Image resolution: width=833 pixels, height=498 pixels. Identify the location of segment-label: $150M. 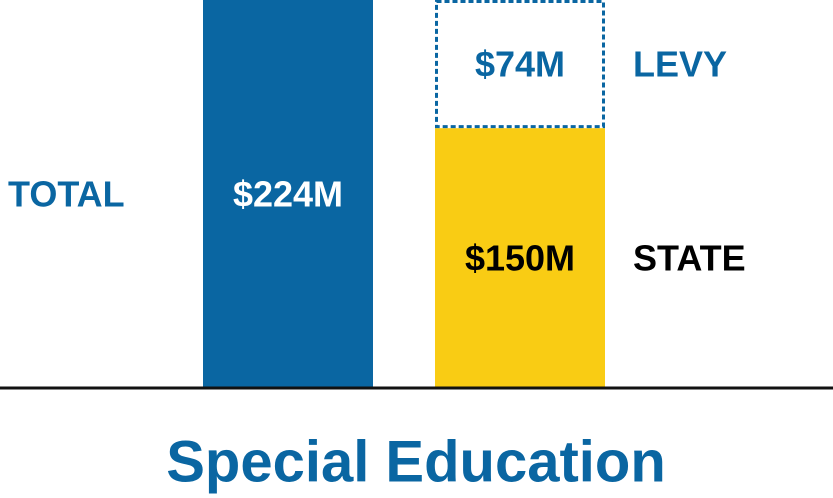
(520, 258).